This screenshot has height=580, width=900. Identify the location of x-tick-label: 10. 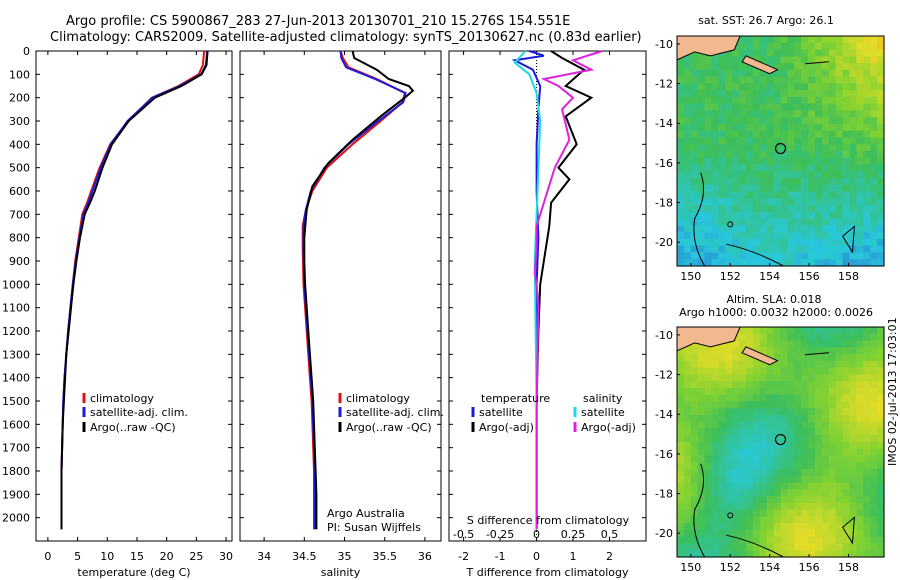
(107, 556).